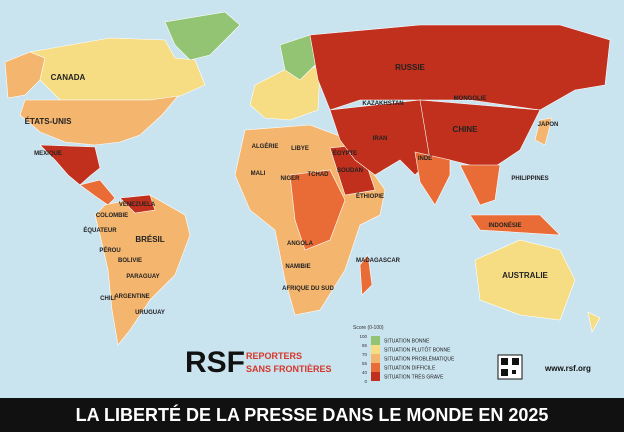 The image size is (624, 432). I want to click on venezuela, so click(137, 204).